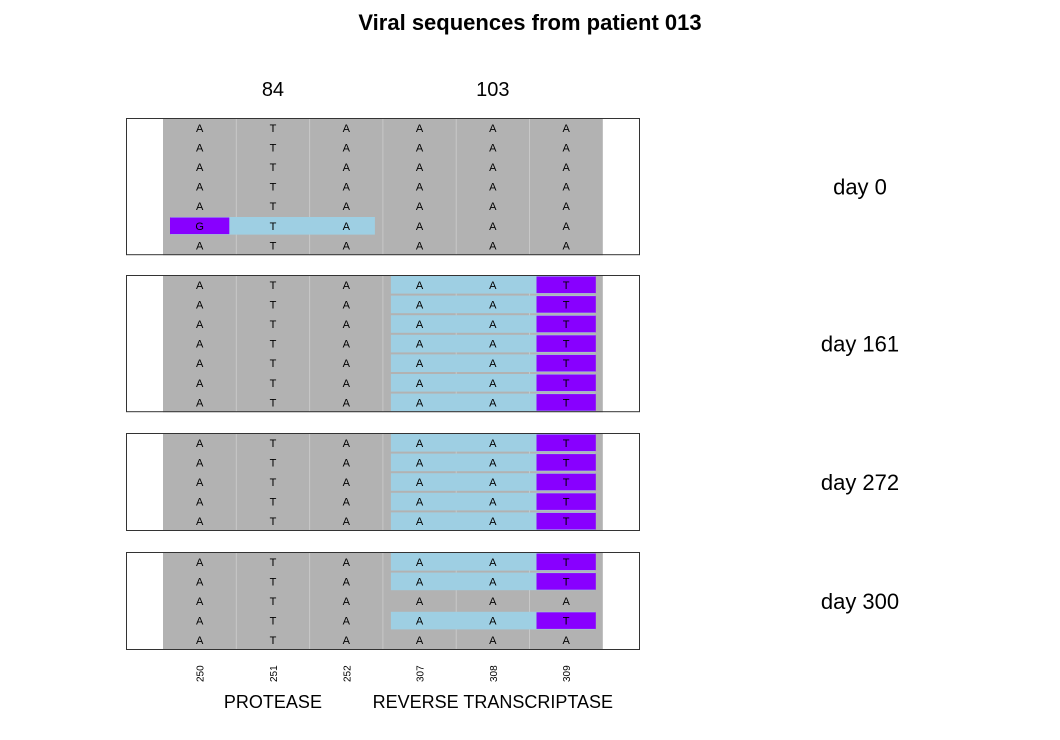 The height and width of the screenshot is (740, 1060). I want to click on day-label: day 272, so click(860, 482).